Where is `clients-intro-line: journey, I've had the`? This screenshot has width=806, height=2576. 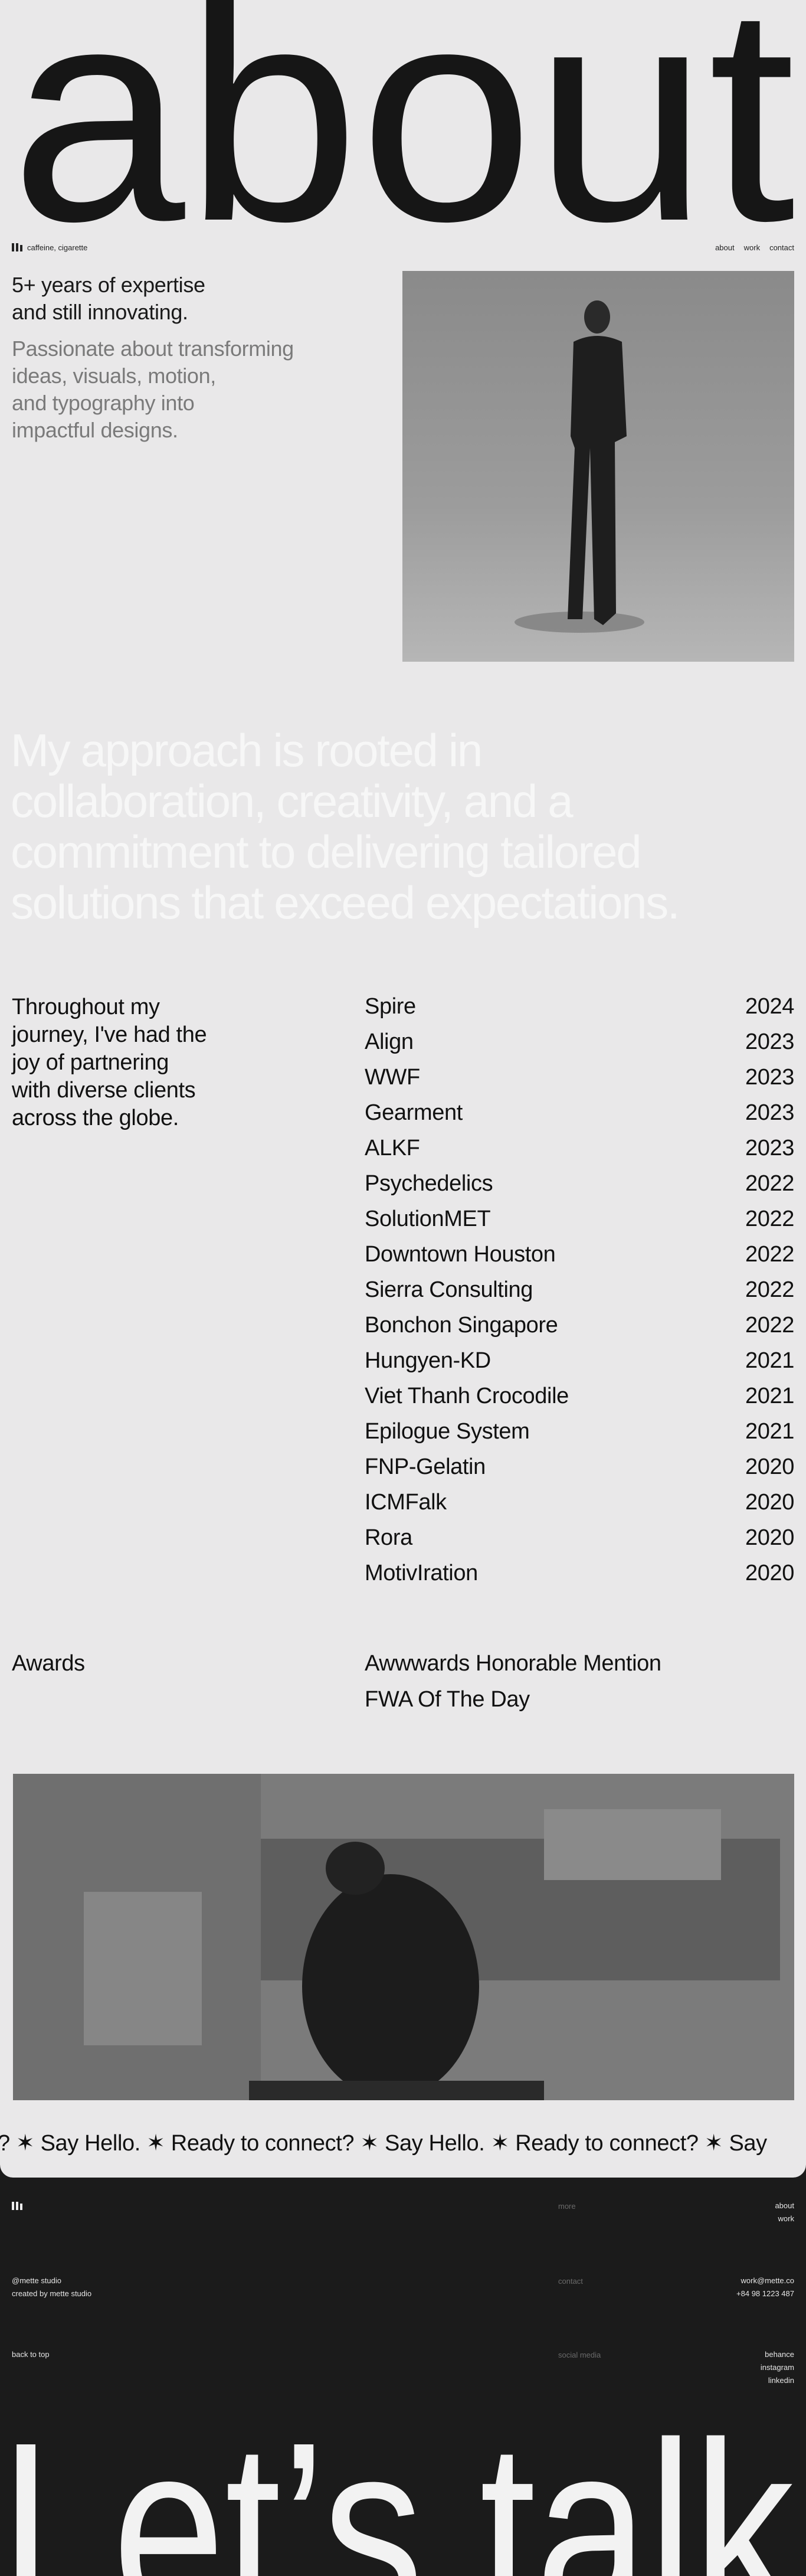 clients-intro-line: journey, I've had the is located at coordinates (109, 1034).